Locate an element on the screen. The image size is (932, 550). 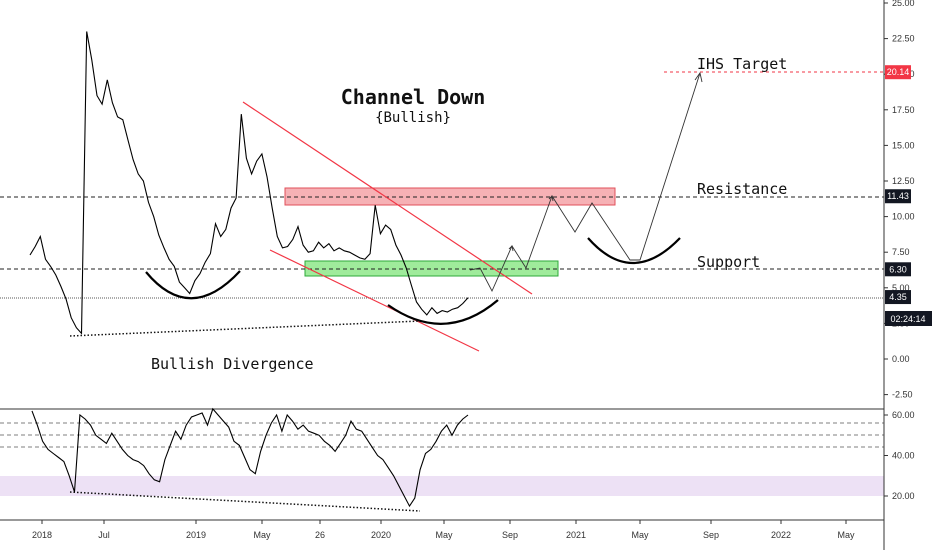
y-tick-label: 12.50 is located at coordinates (903, 181).